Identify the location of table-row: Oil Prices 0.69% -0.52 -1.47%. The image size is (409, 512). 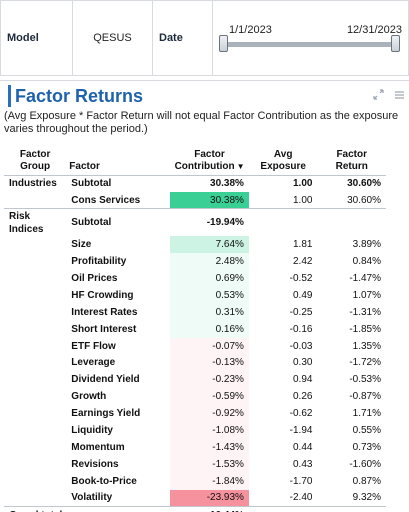
(195, 278).